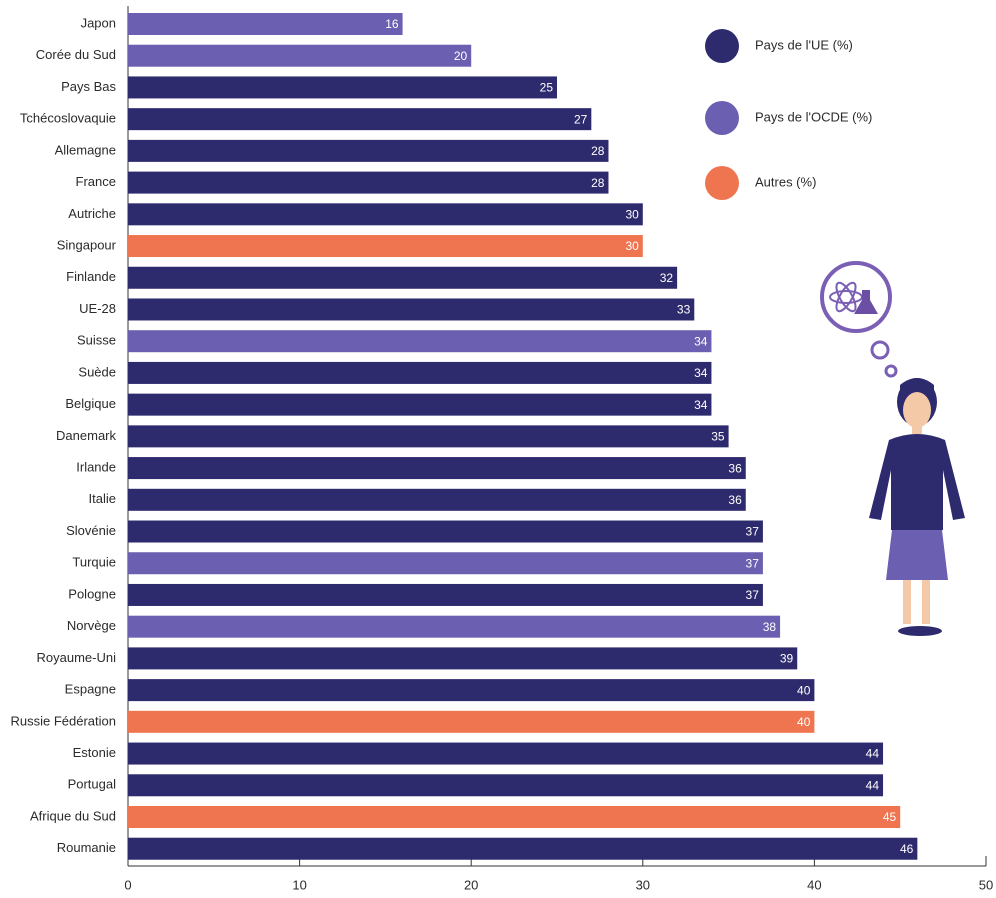  Describe the element at coordinates (64, 720) in the screenshot. I see `y-tick-label: Russie Fédération` at that location.